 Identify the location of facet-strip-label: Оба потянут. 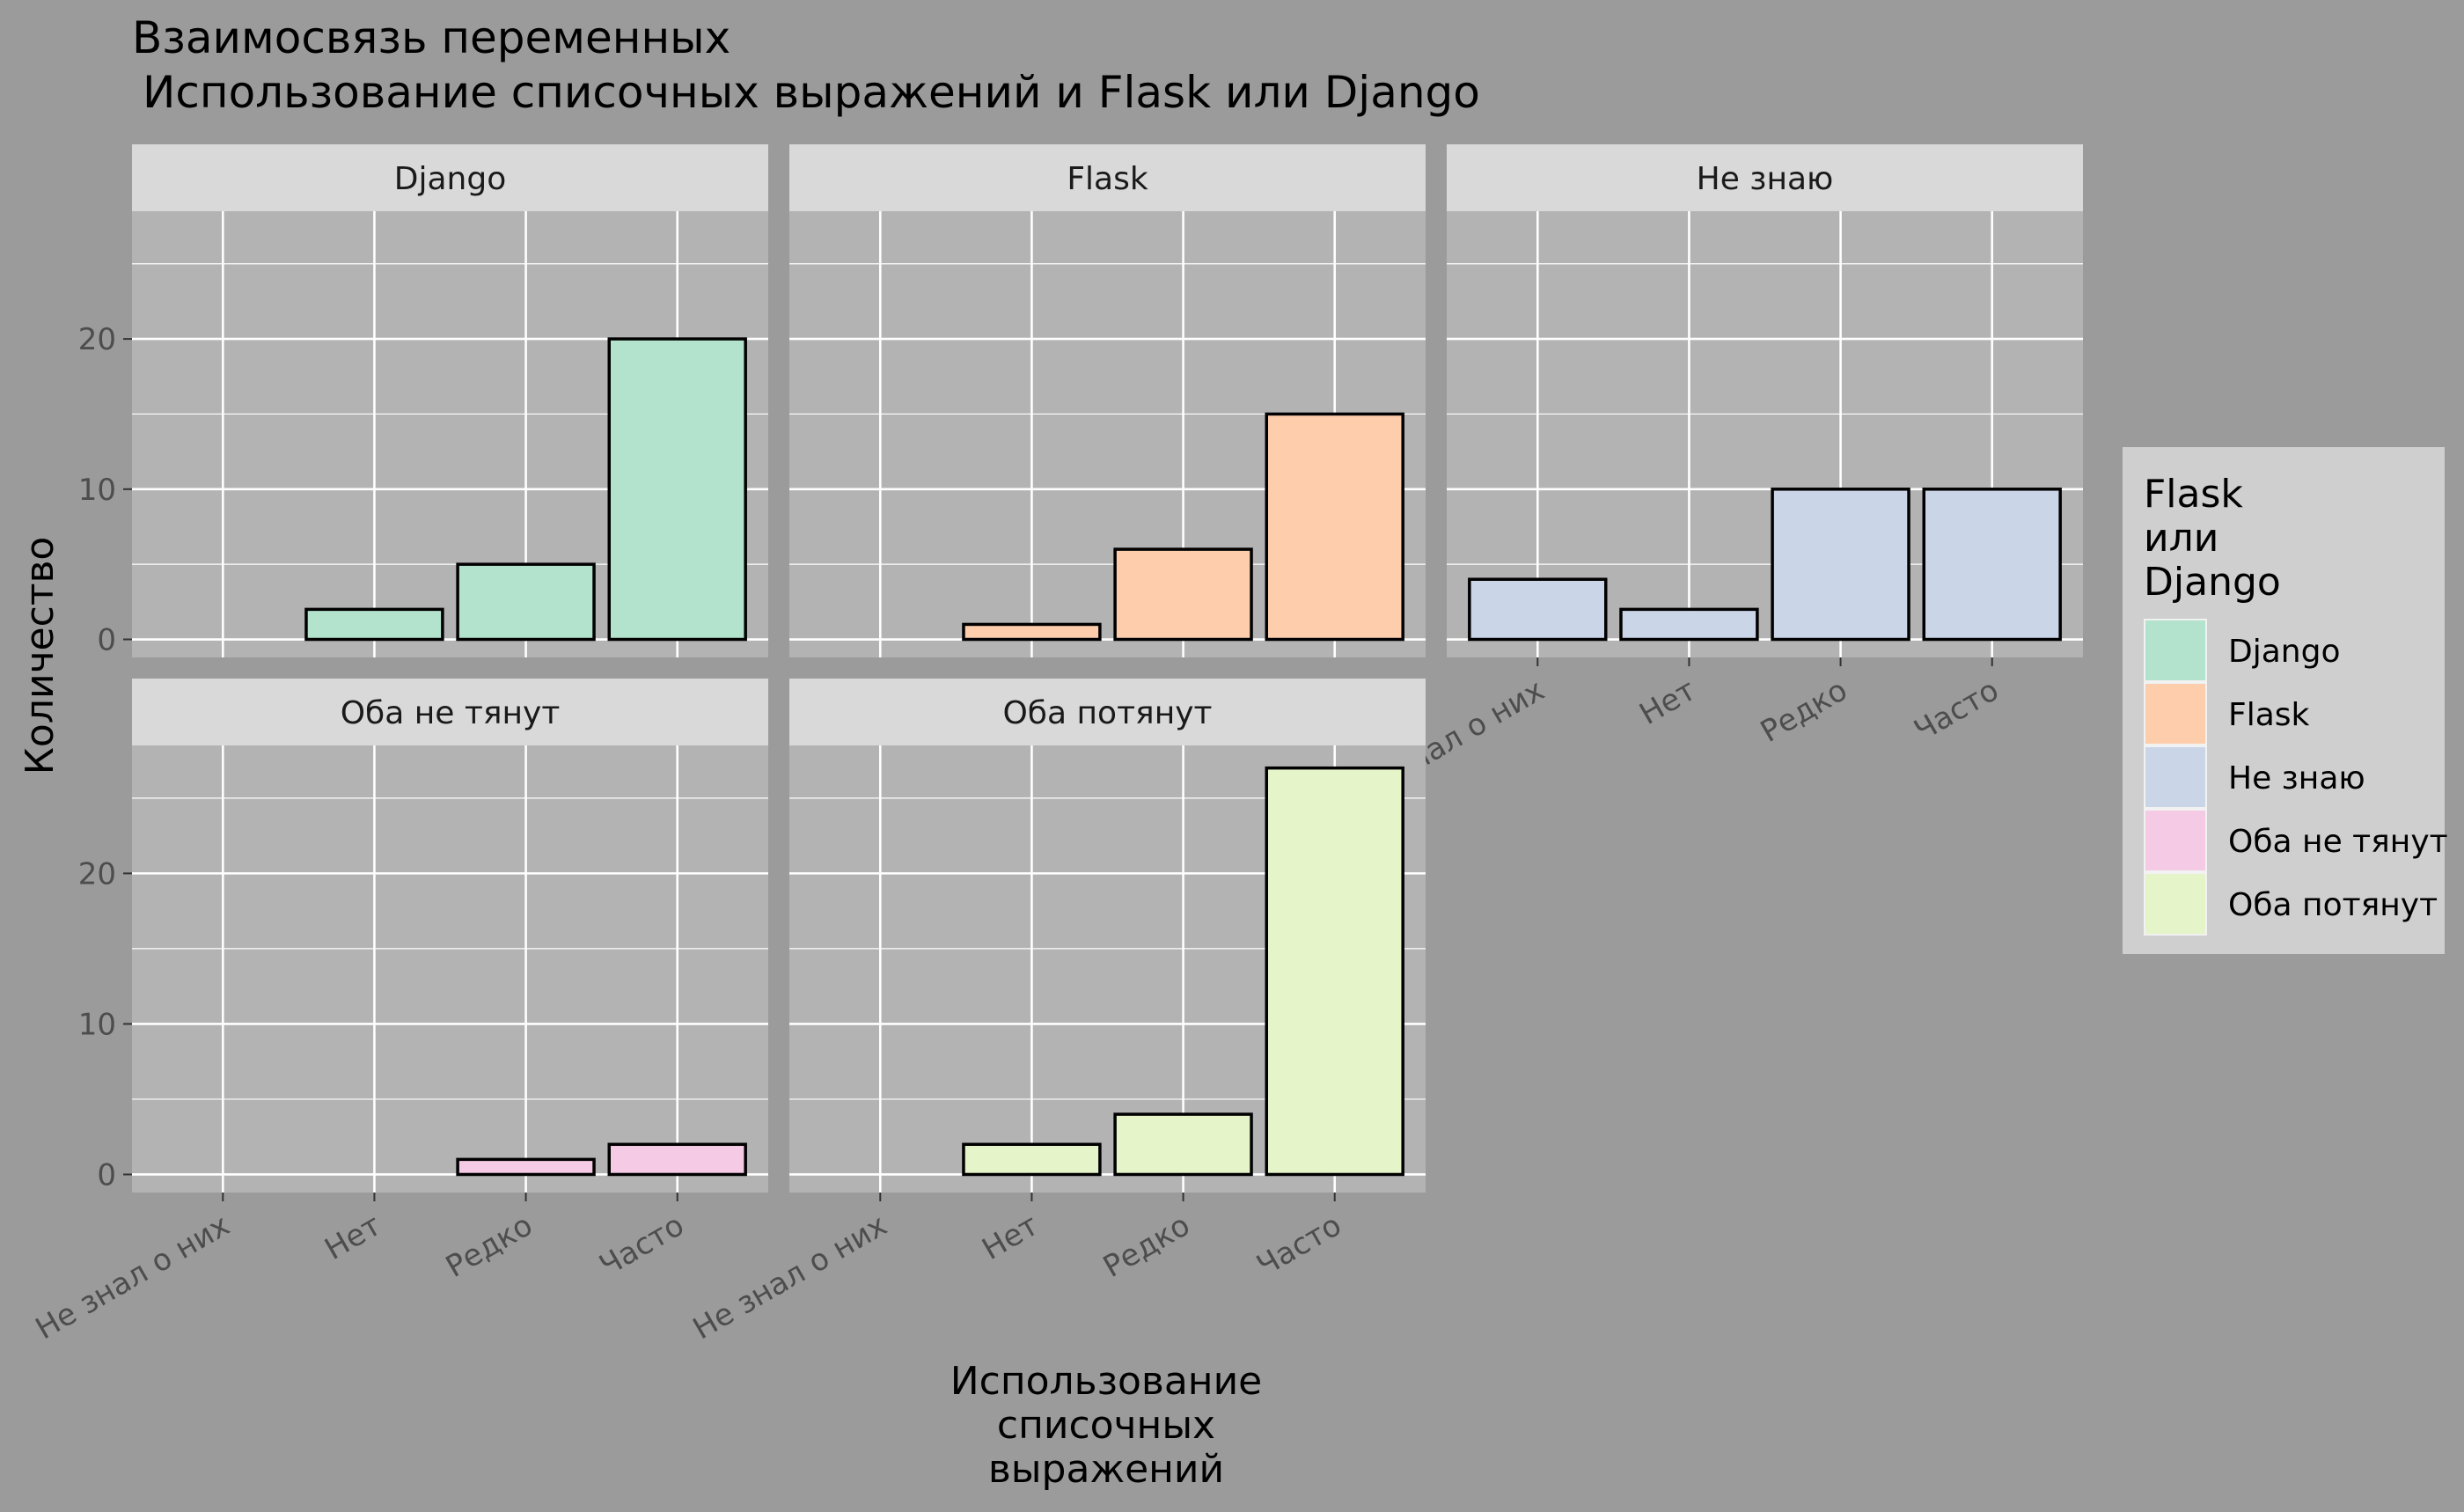
(1107, 713).